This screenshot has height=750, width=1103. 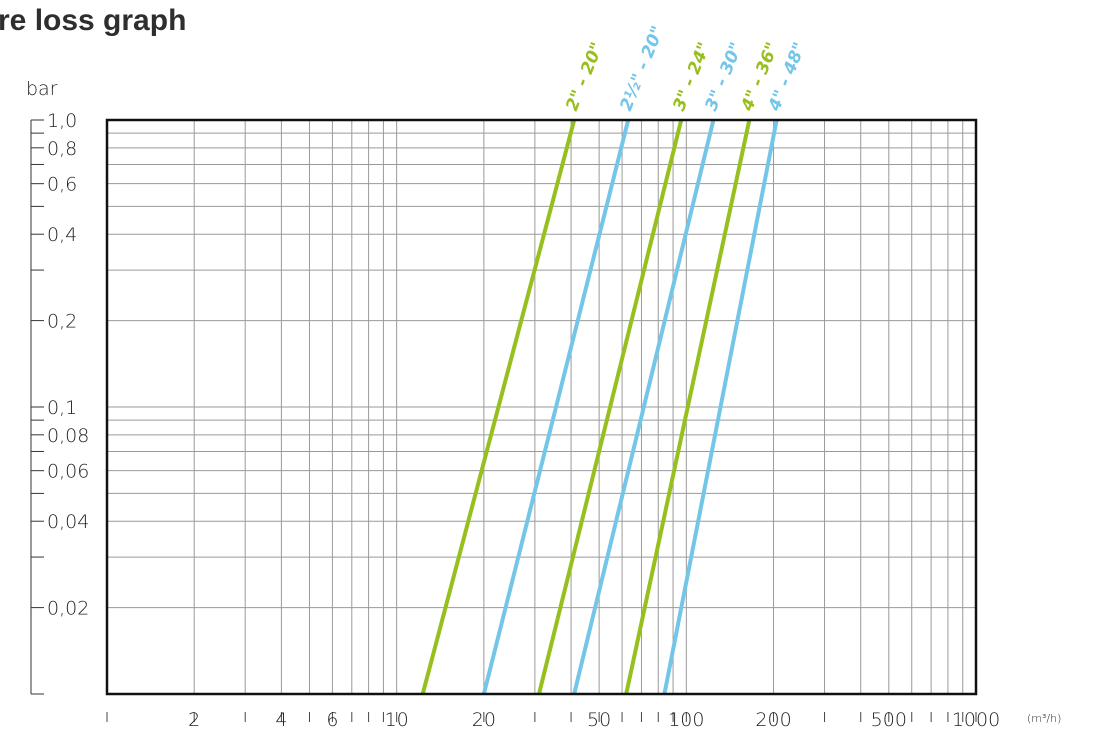 I want to click on y-tick-label: 1,0, so click(x=62, y=121).